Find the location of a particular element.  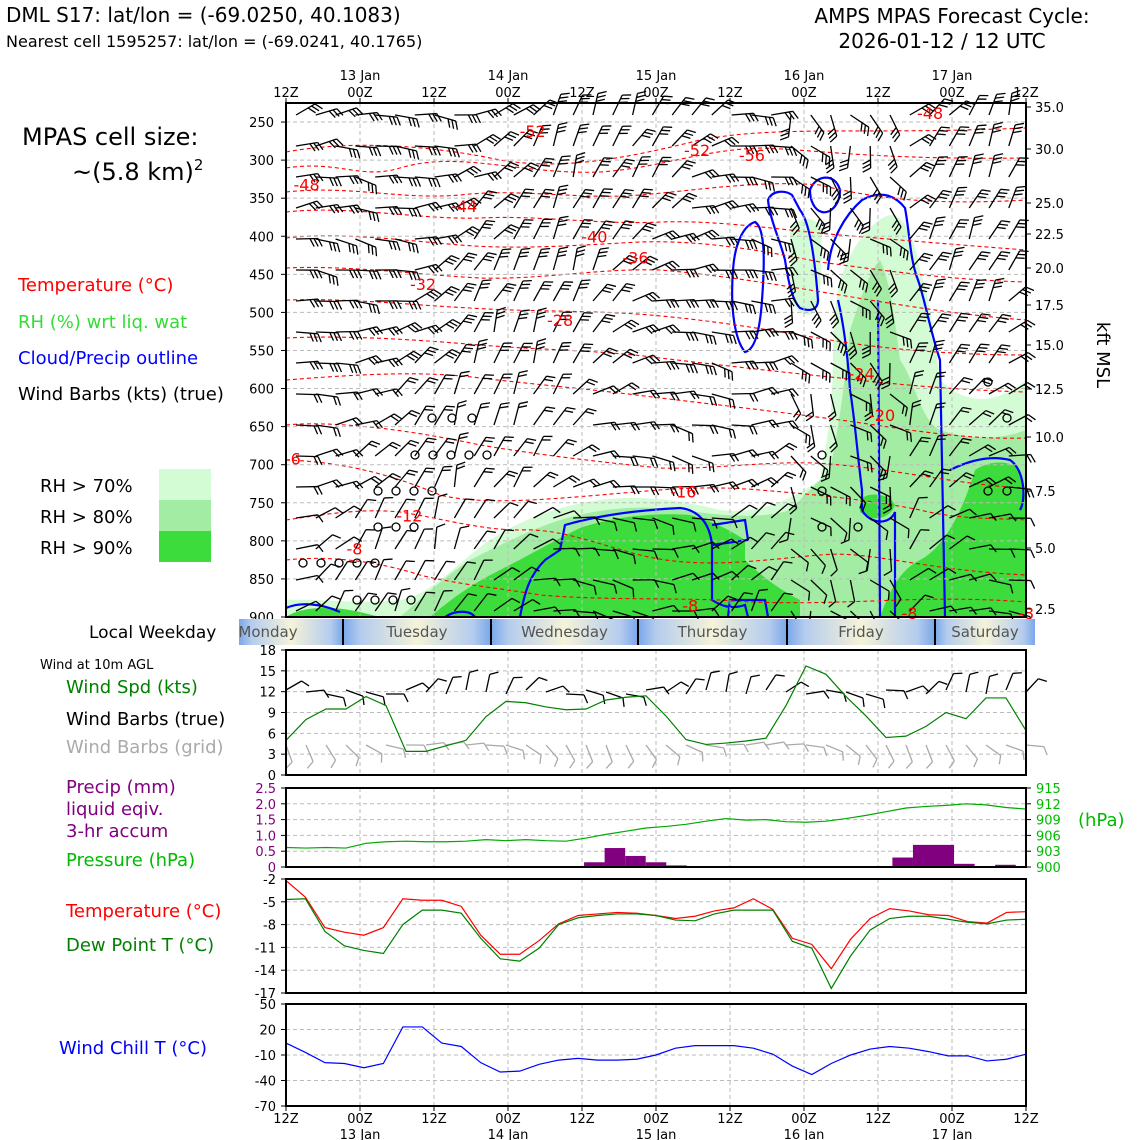

temperature-contour-label: -8 is located at coordinates (355, 548).